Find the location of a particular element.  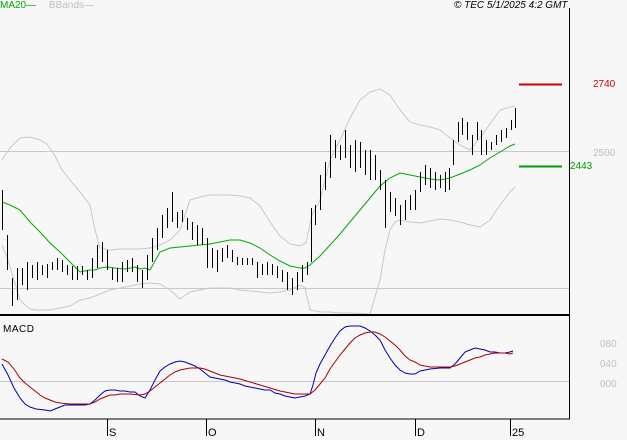

legend-bbands: BBands— is located at coordinates (71, 5).